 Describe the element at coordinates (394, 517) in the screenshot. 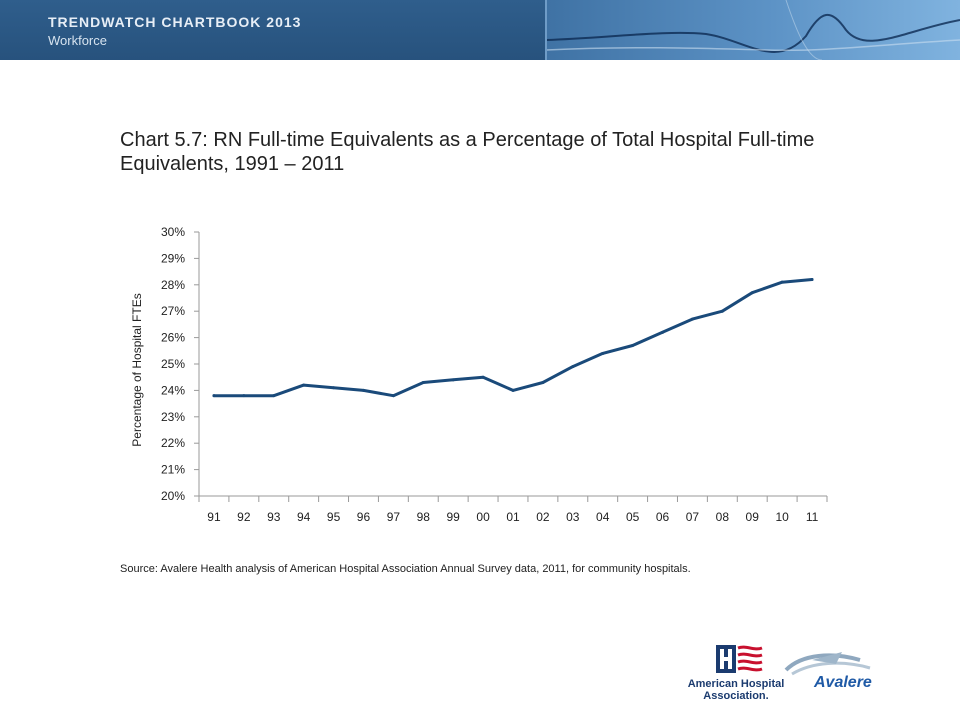

I see `x-tick-label: 97` at that location.